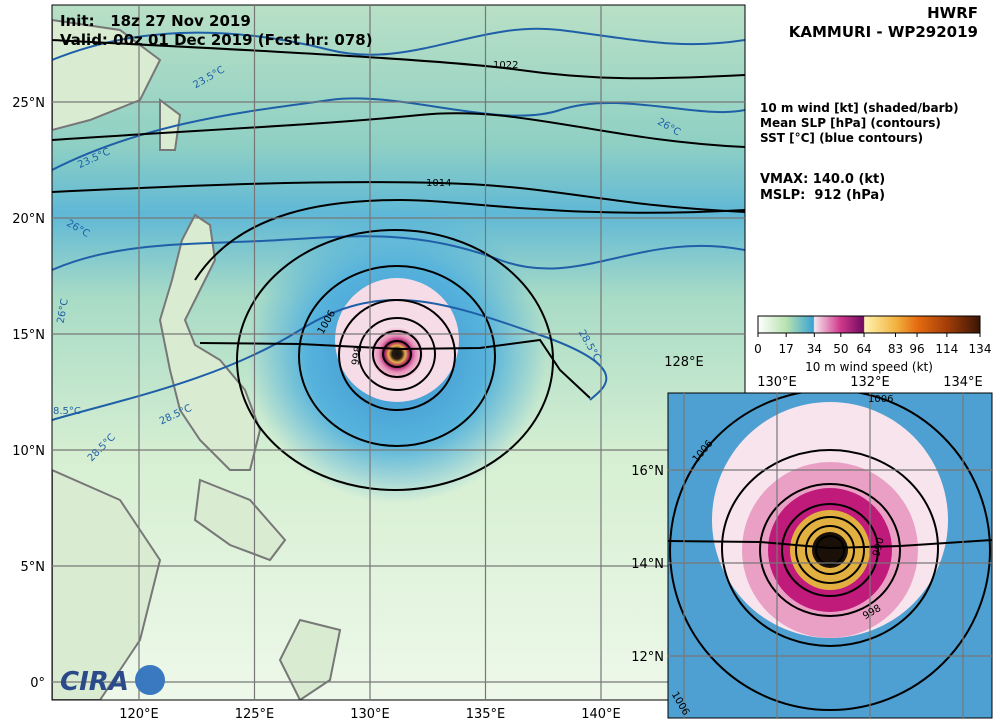 The image size is (1000, 722). I want to click on lon-tick-label: 128°E, so click(684, 362).